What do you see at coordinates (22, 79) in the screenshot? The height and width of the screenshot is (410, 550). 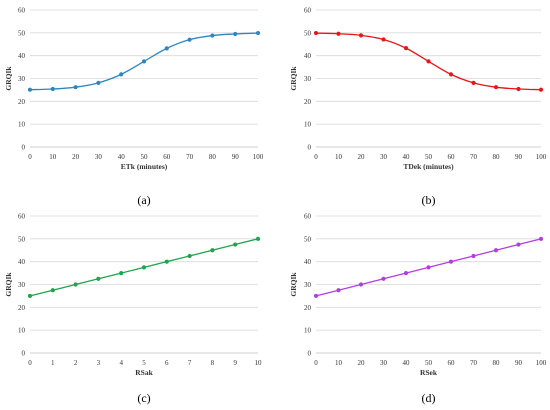 I see `y-tick-label: 30` at bounding box center [22, 79].